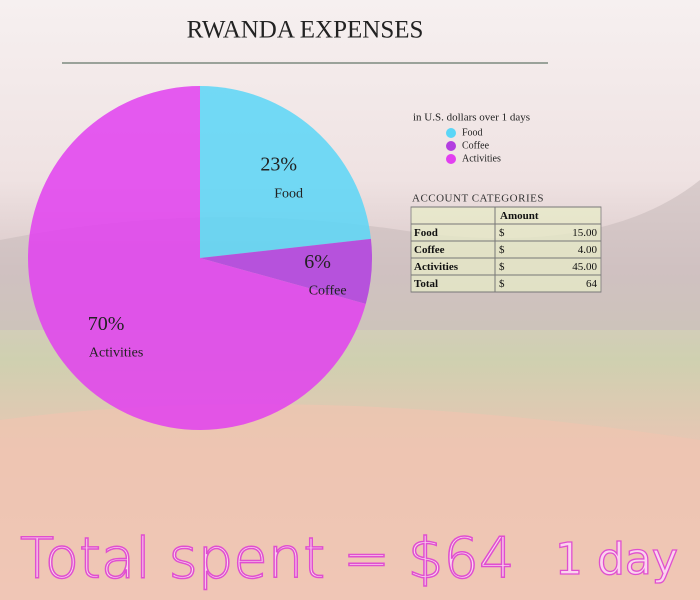  Describe the element at coordinates (305, 30) in the screenshot. I see `chart-title: RWANDA EXPENSES` at that location.